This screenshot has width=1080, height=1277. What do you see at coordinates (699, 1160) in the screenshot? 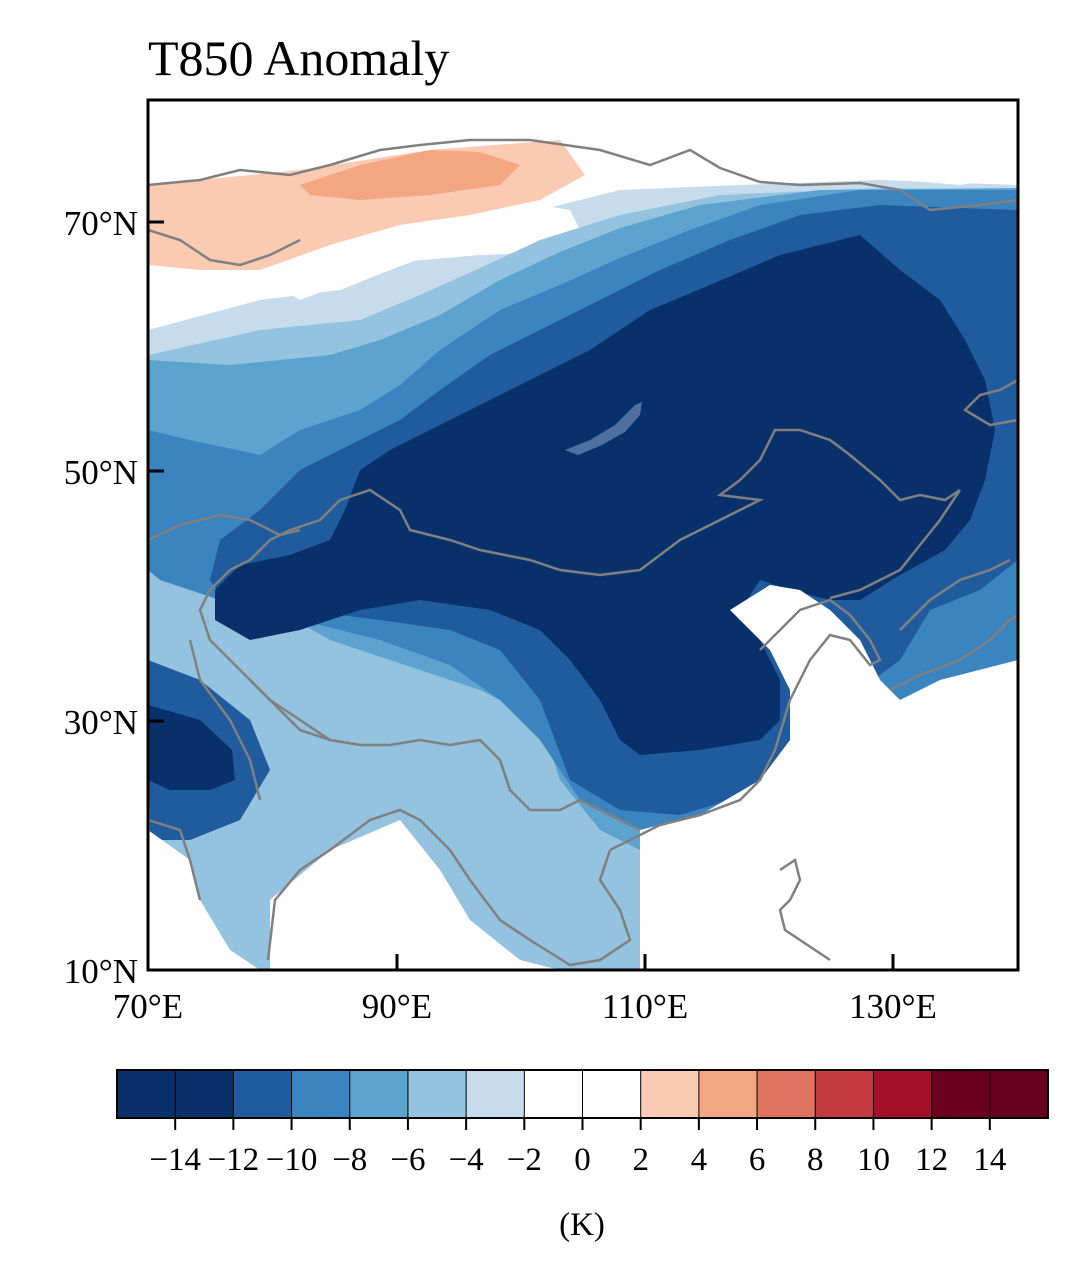
I see `colorbar-tick-label: 4` at bounding box center [699, 1160].